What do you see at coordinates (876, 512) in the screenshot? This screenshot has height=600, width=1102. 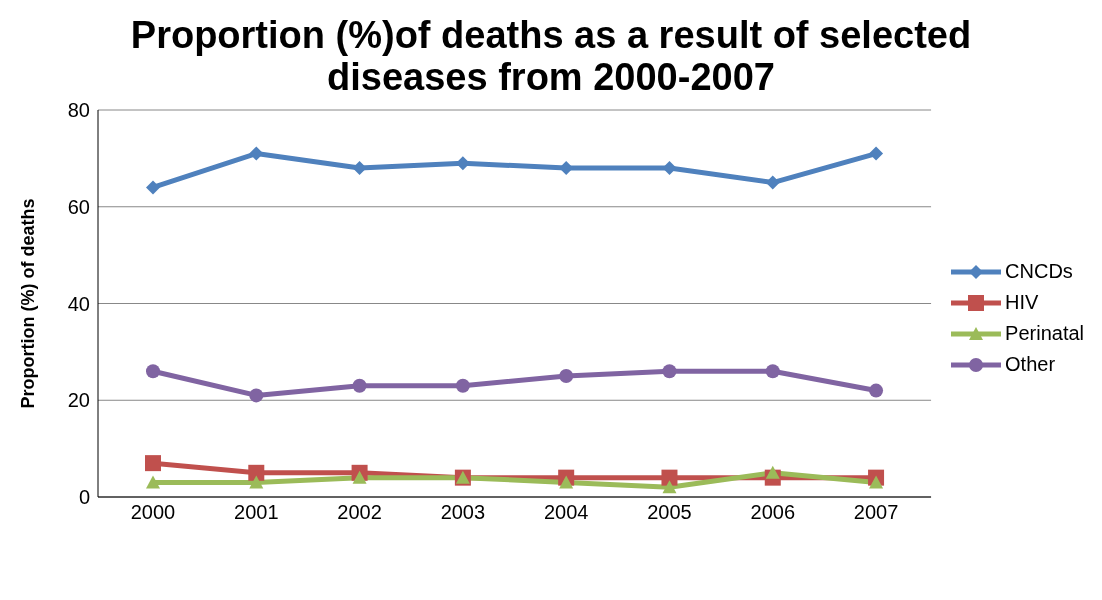 I see `x-tick-label: 2007` at bounding box center [876, 512].